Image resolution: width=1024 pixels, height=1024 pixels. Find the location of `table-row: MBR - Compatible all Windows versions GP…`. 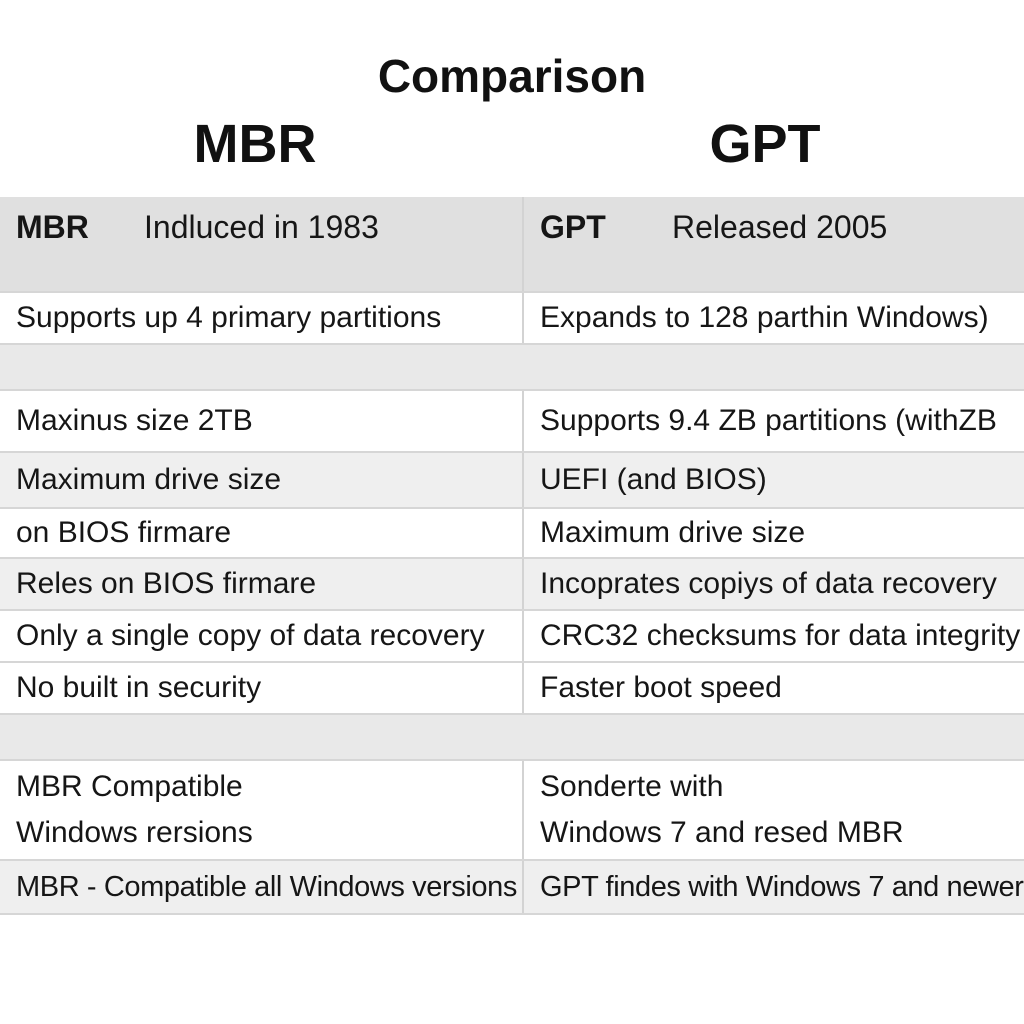

table-row: MBR - Compatible all Windows versions GP… is located at coordinates (512, 888).